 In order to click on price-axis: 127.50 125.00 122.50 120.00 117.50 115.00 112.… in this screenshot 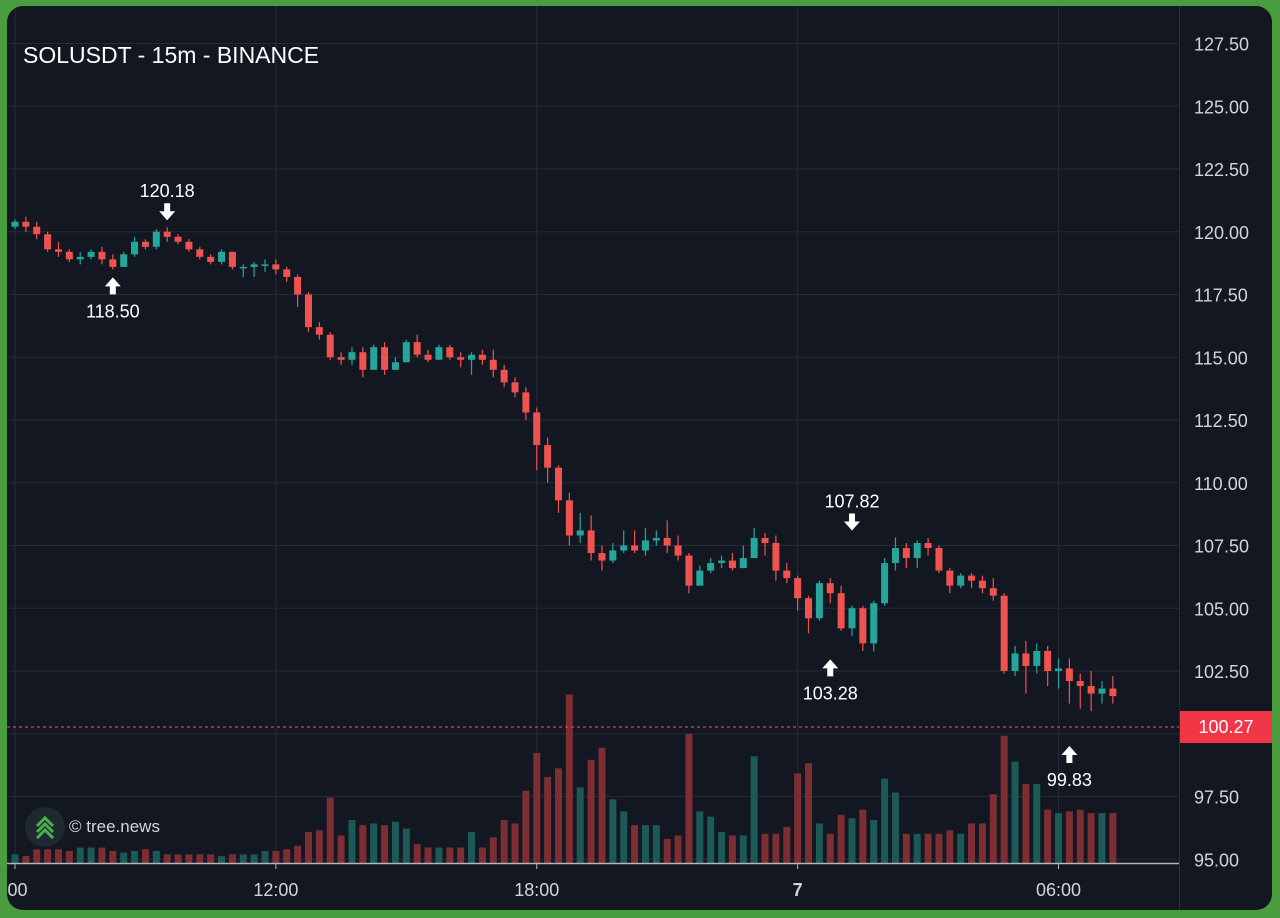, I will do `click(1214, 458)`.